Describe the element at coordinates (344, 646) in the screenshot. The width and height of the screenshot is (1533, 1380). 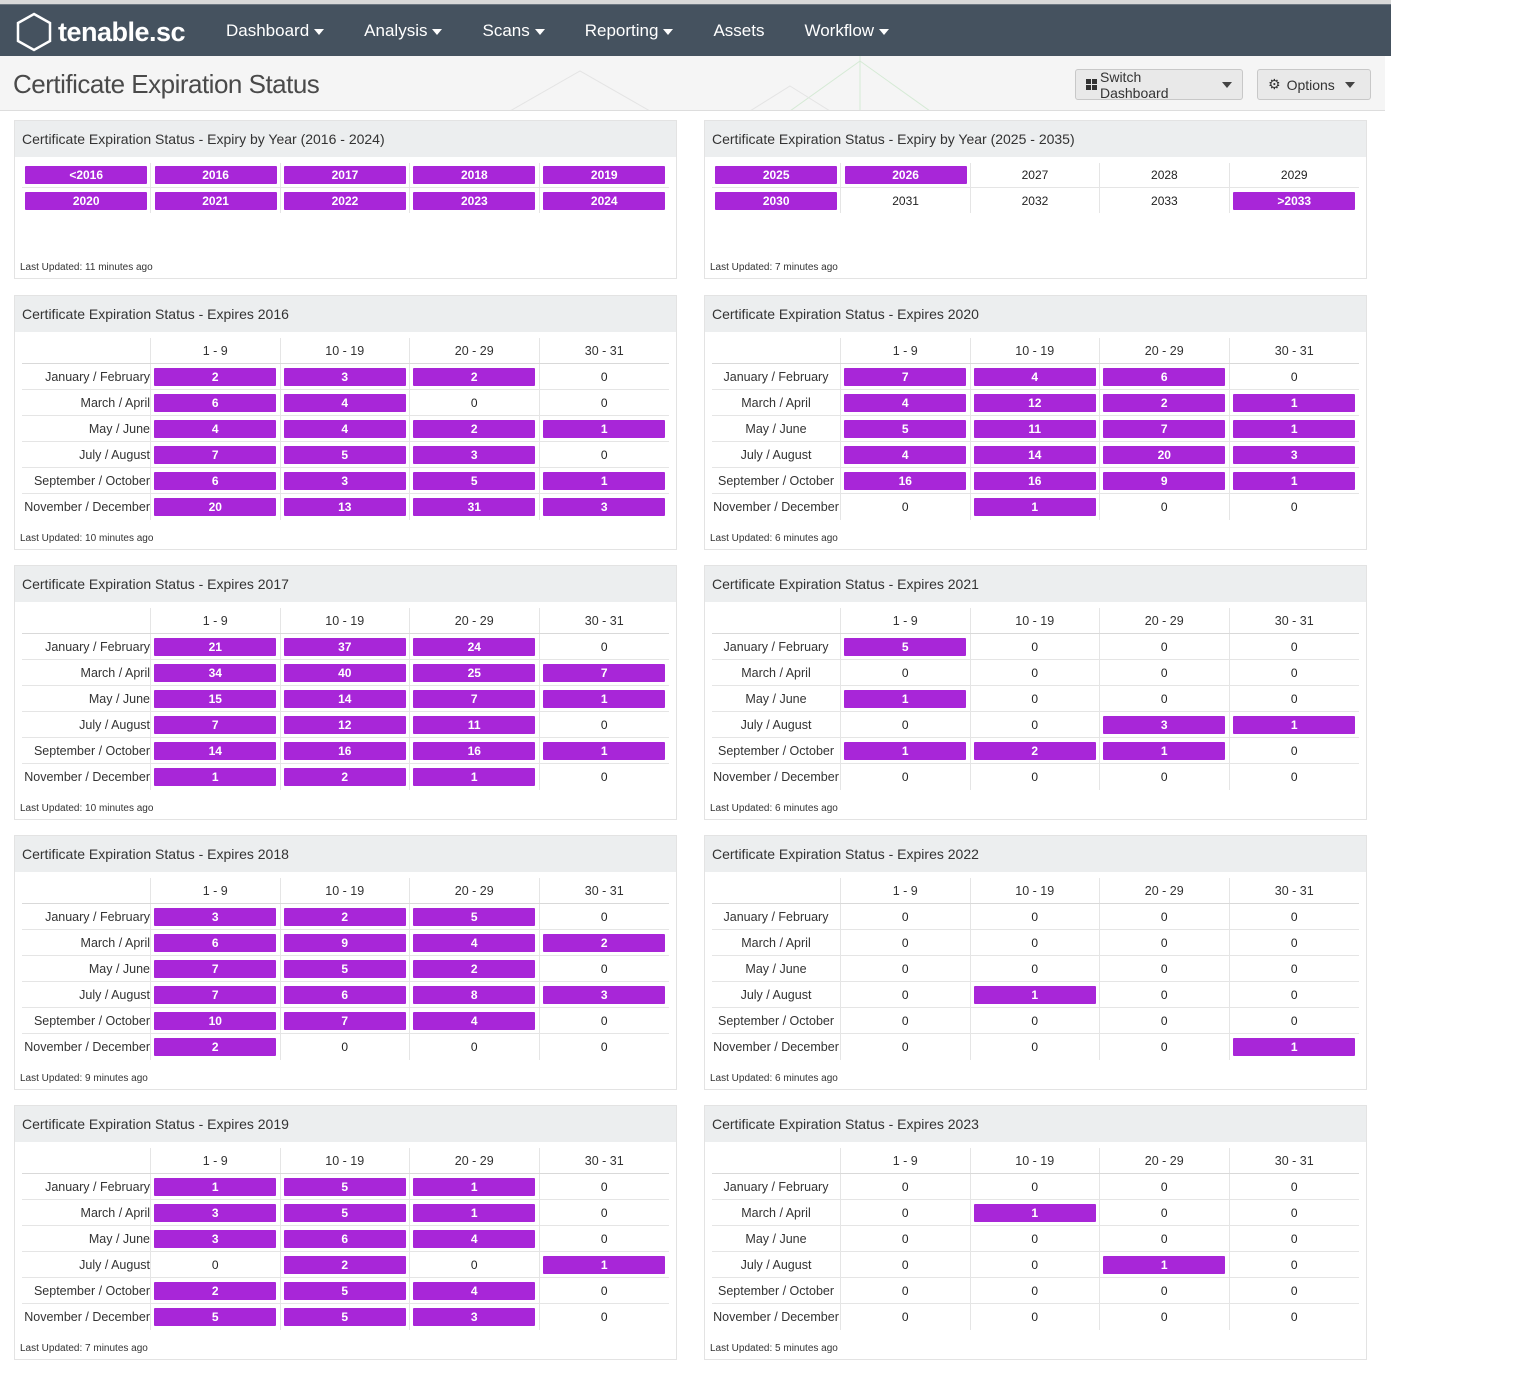
I see `count-bar: 37` at that location.